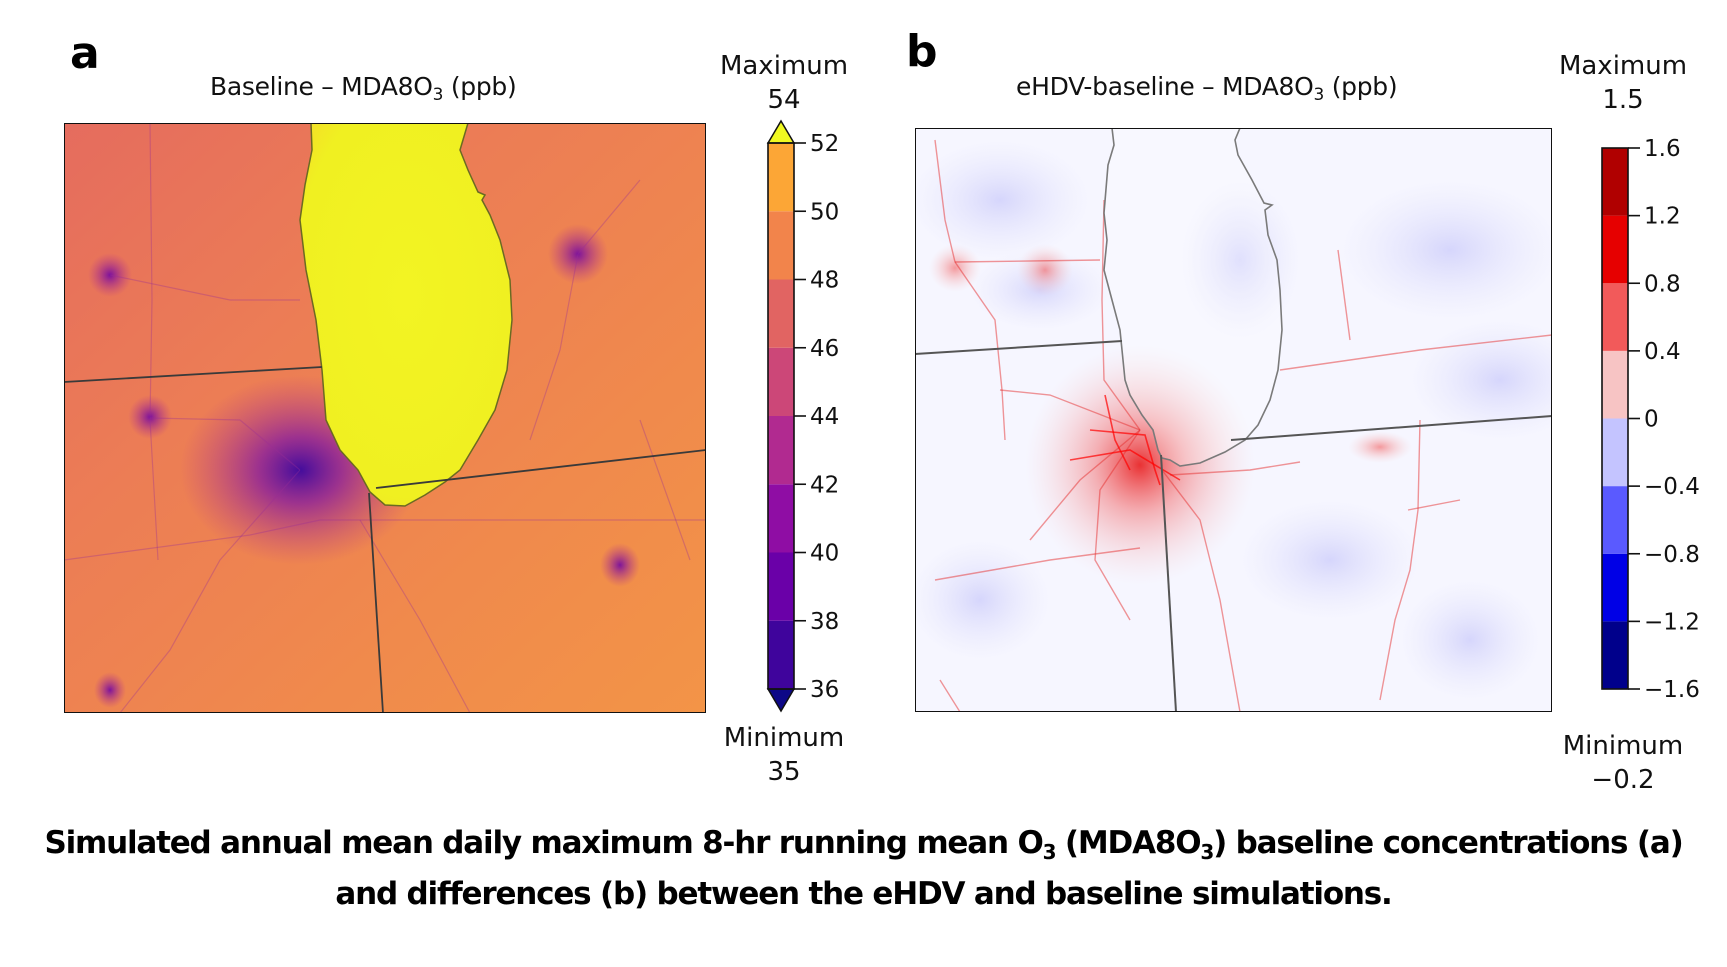 This screenshot has width=1727, height=967. I want to click on panel-b-title: eHDV-baseline – MDA8O3 (ppb), so click(1207, 88).